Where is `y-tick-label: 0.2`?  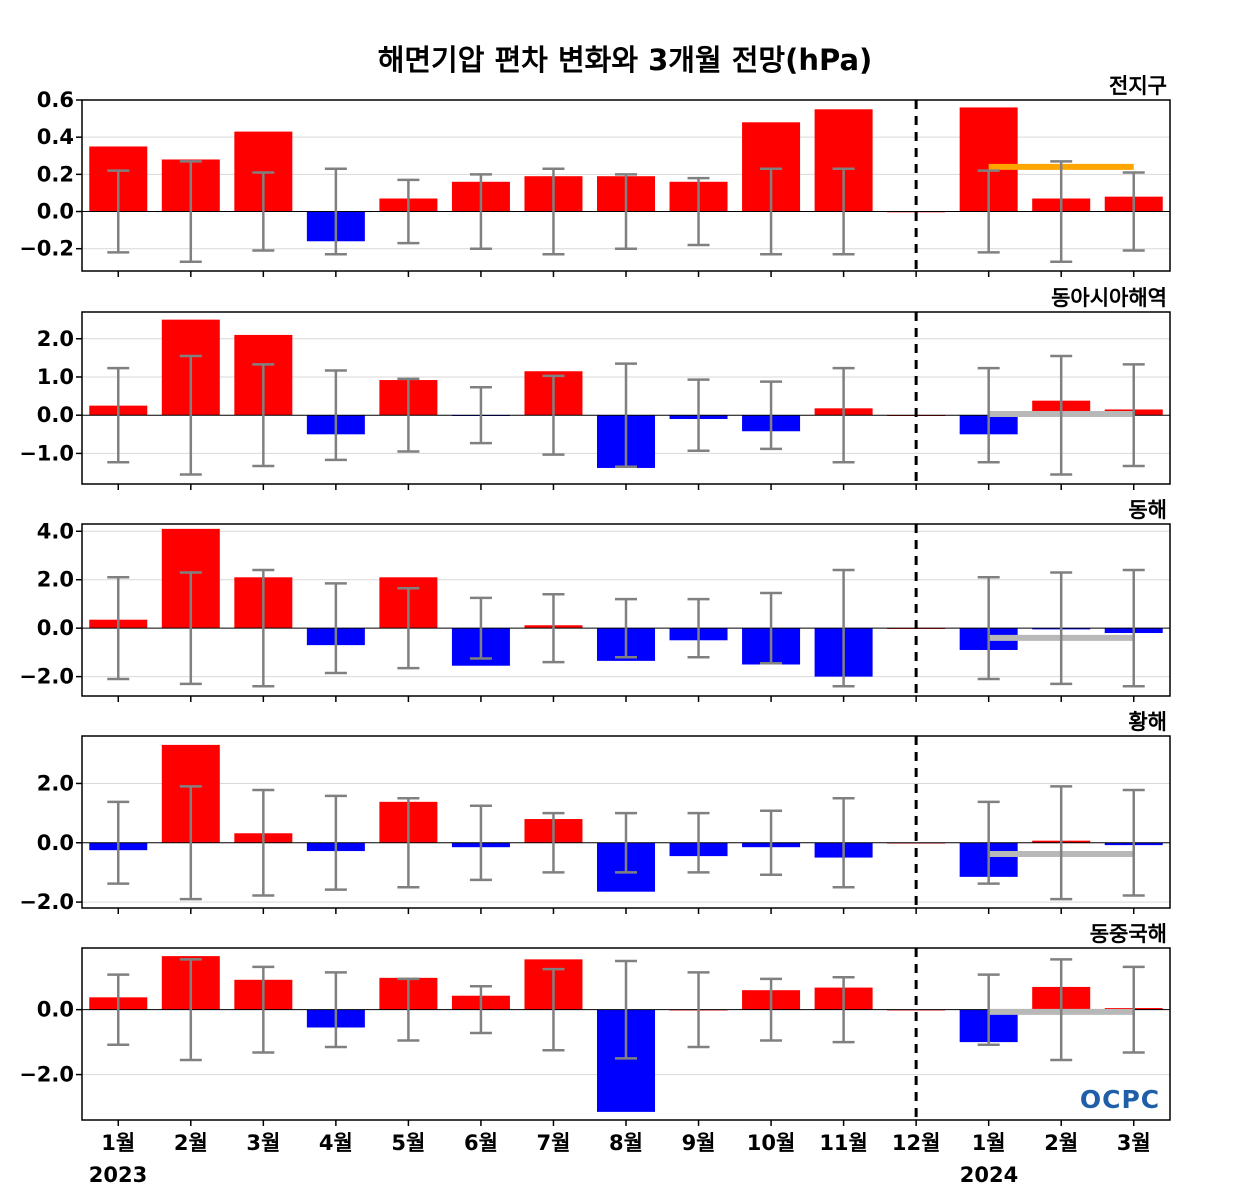 y-tick-label: 0.2 is located at coordinates (55, 174).